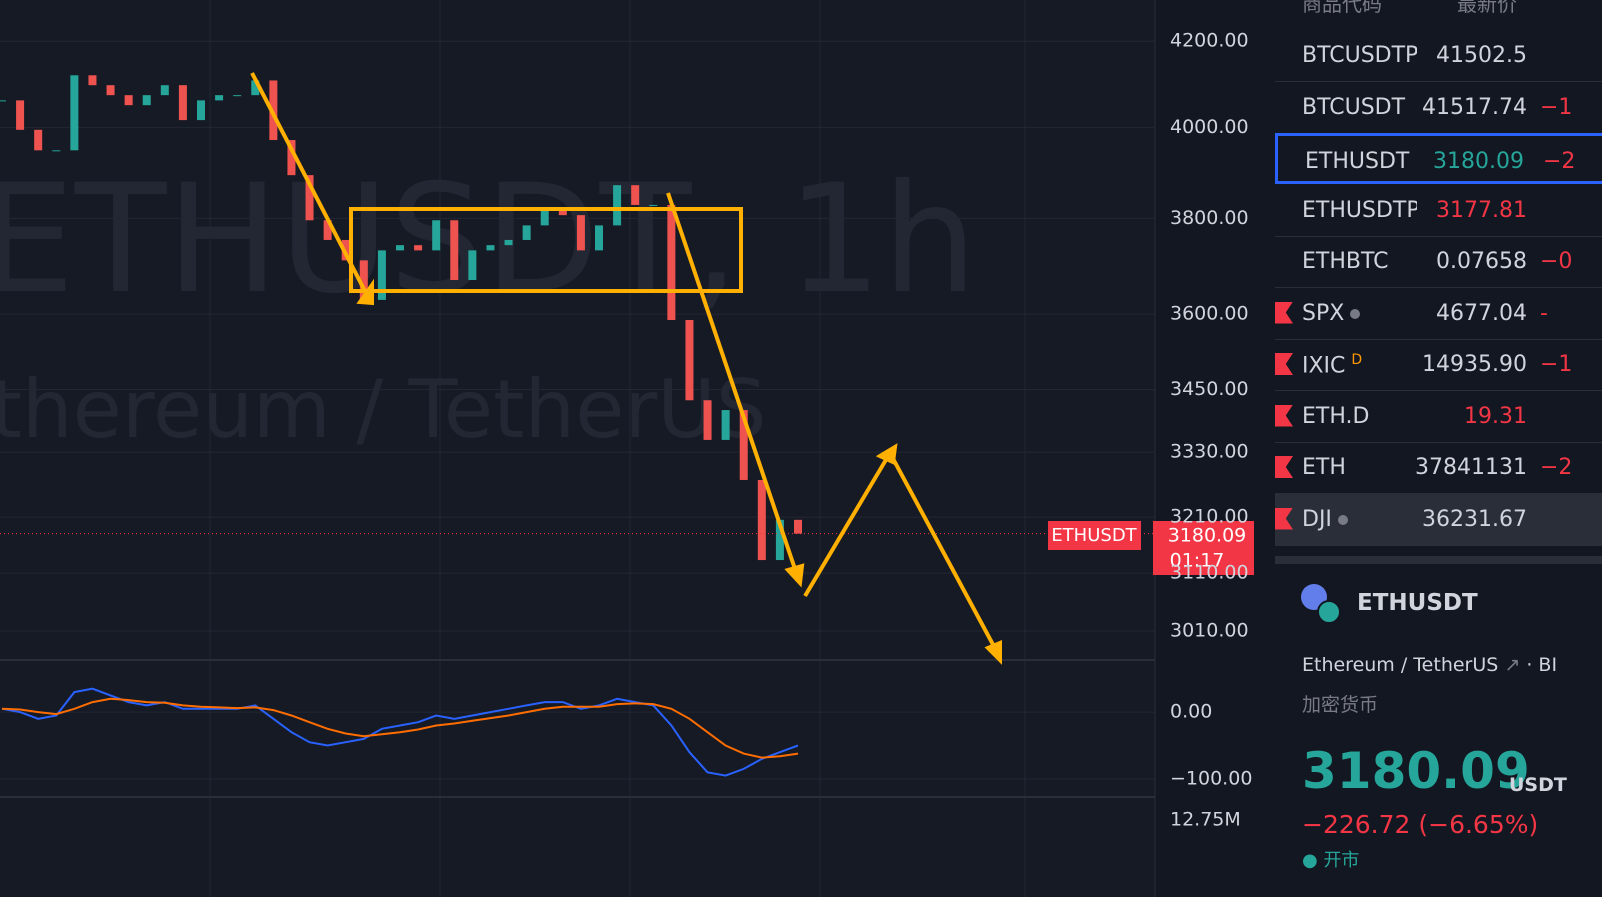  What do you see at coordinates (1556, 107) in the screenshot?
I see `change: −1` at bounding box center [1556, 107].